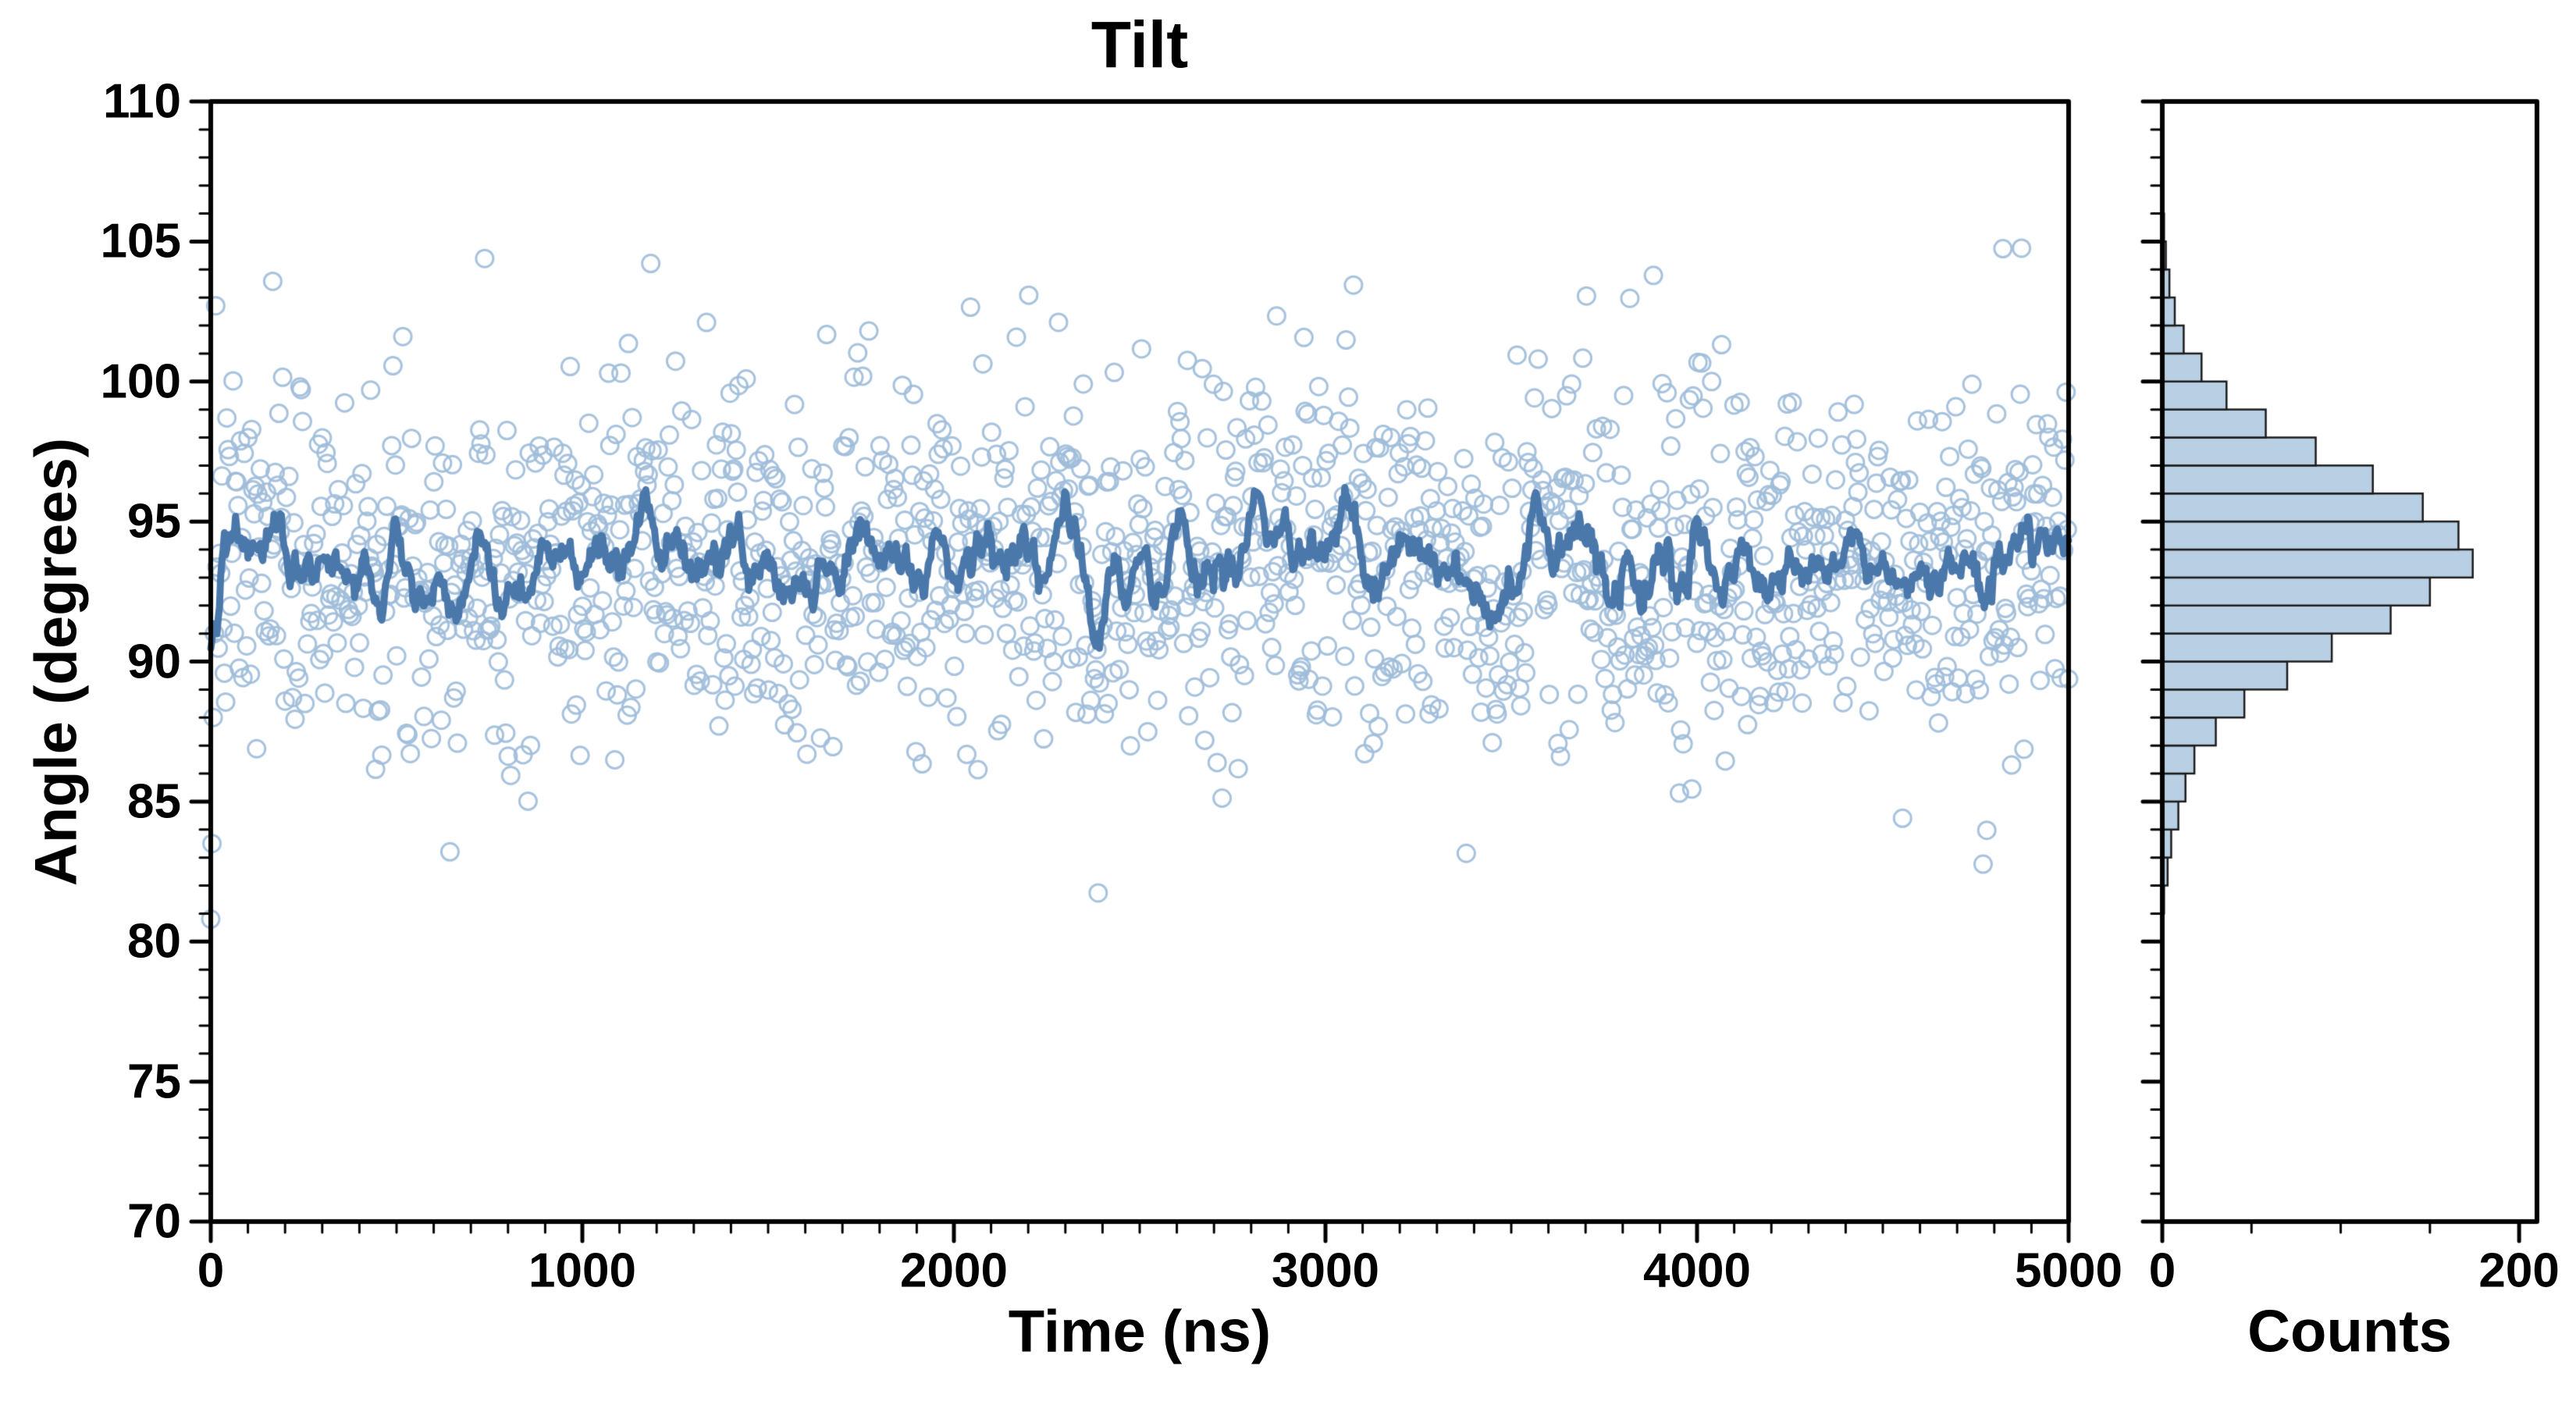 This screenshot has height=1405, width=2576. Describe the element at coordinates (140, 241) in the screenshot. I see `y-tick-label: 105` at that location.